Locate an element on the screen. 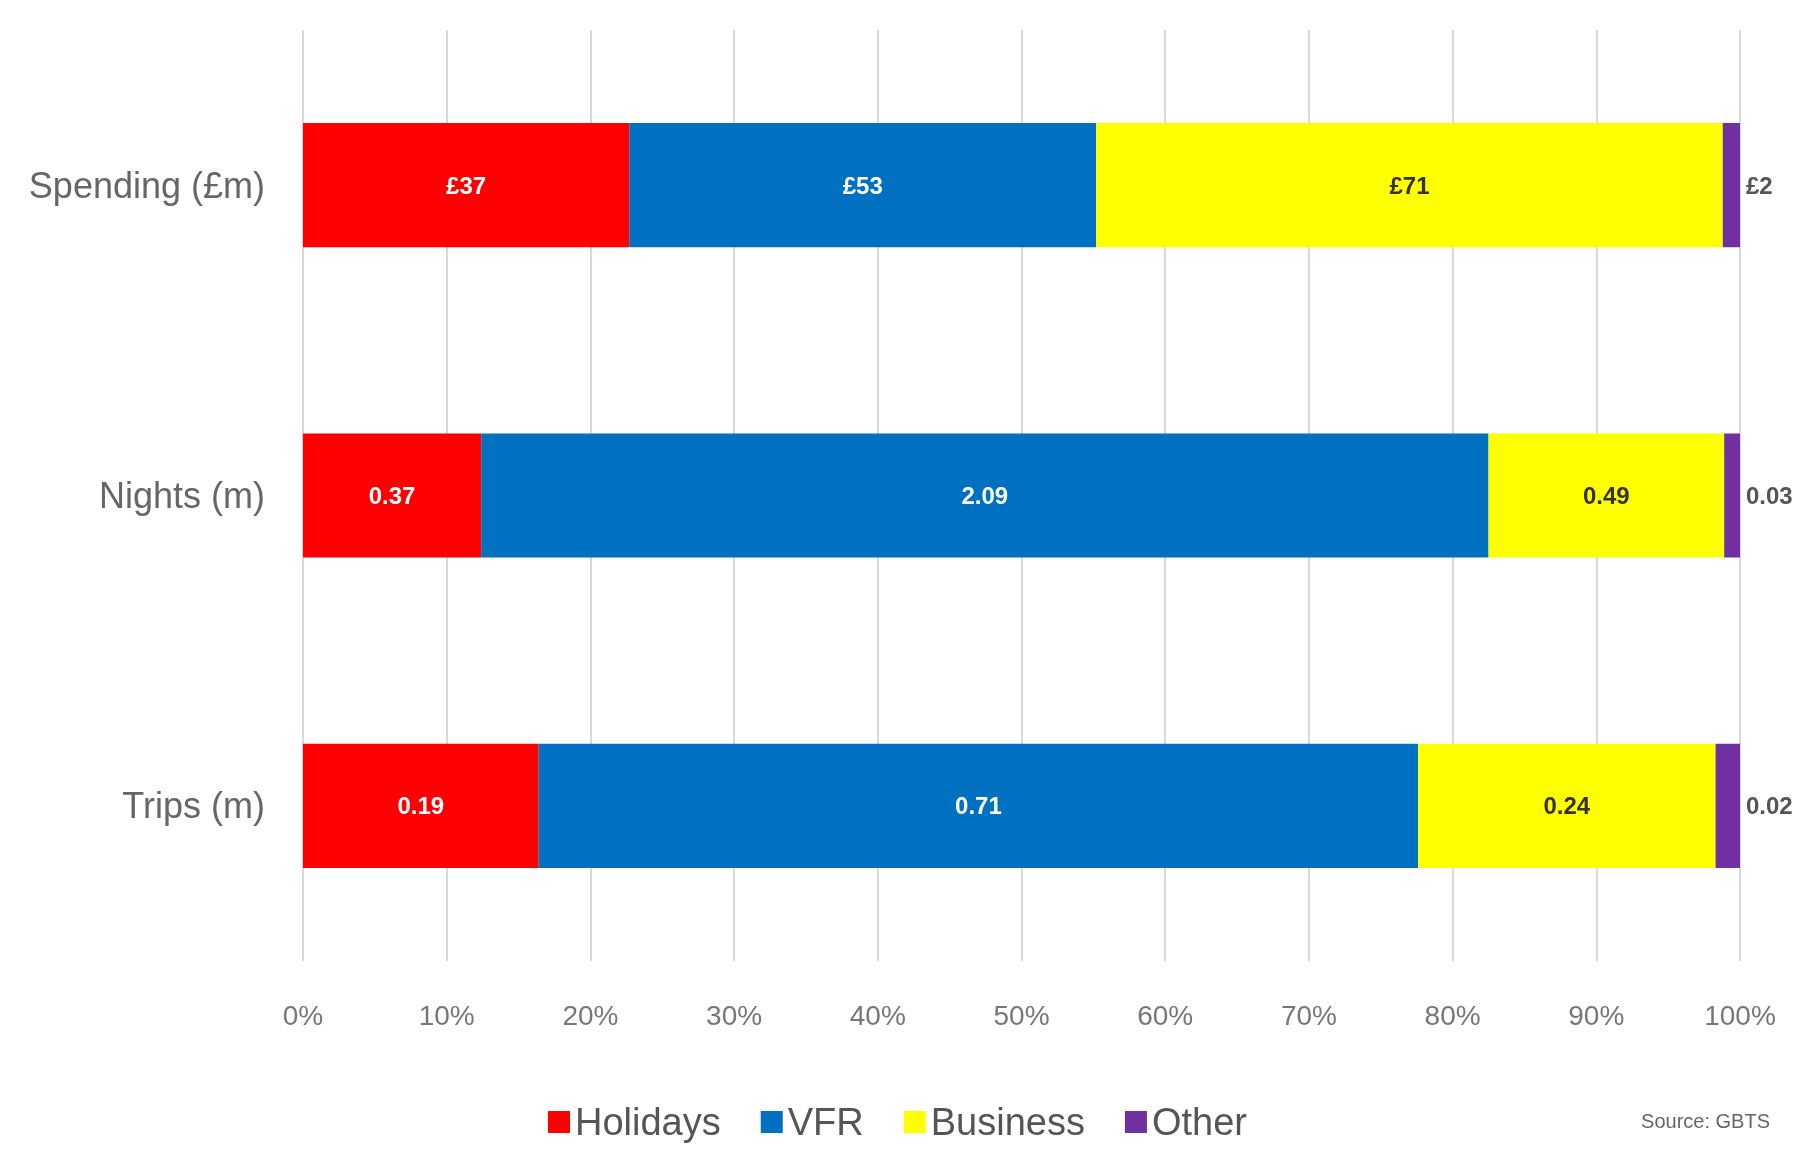  x-tick-label: 50% is located at coordinates (1021, 1015).